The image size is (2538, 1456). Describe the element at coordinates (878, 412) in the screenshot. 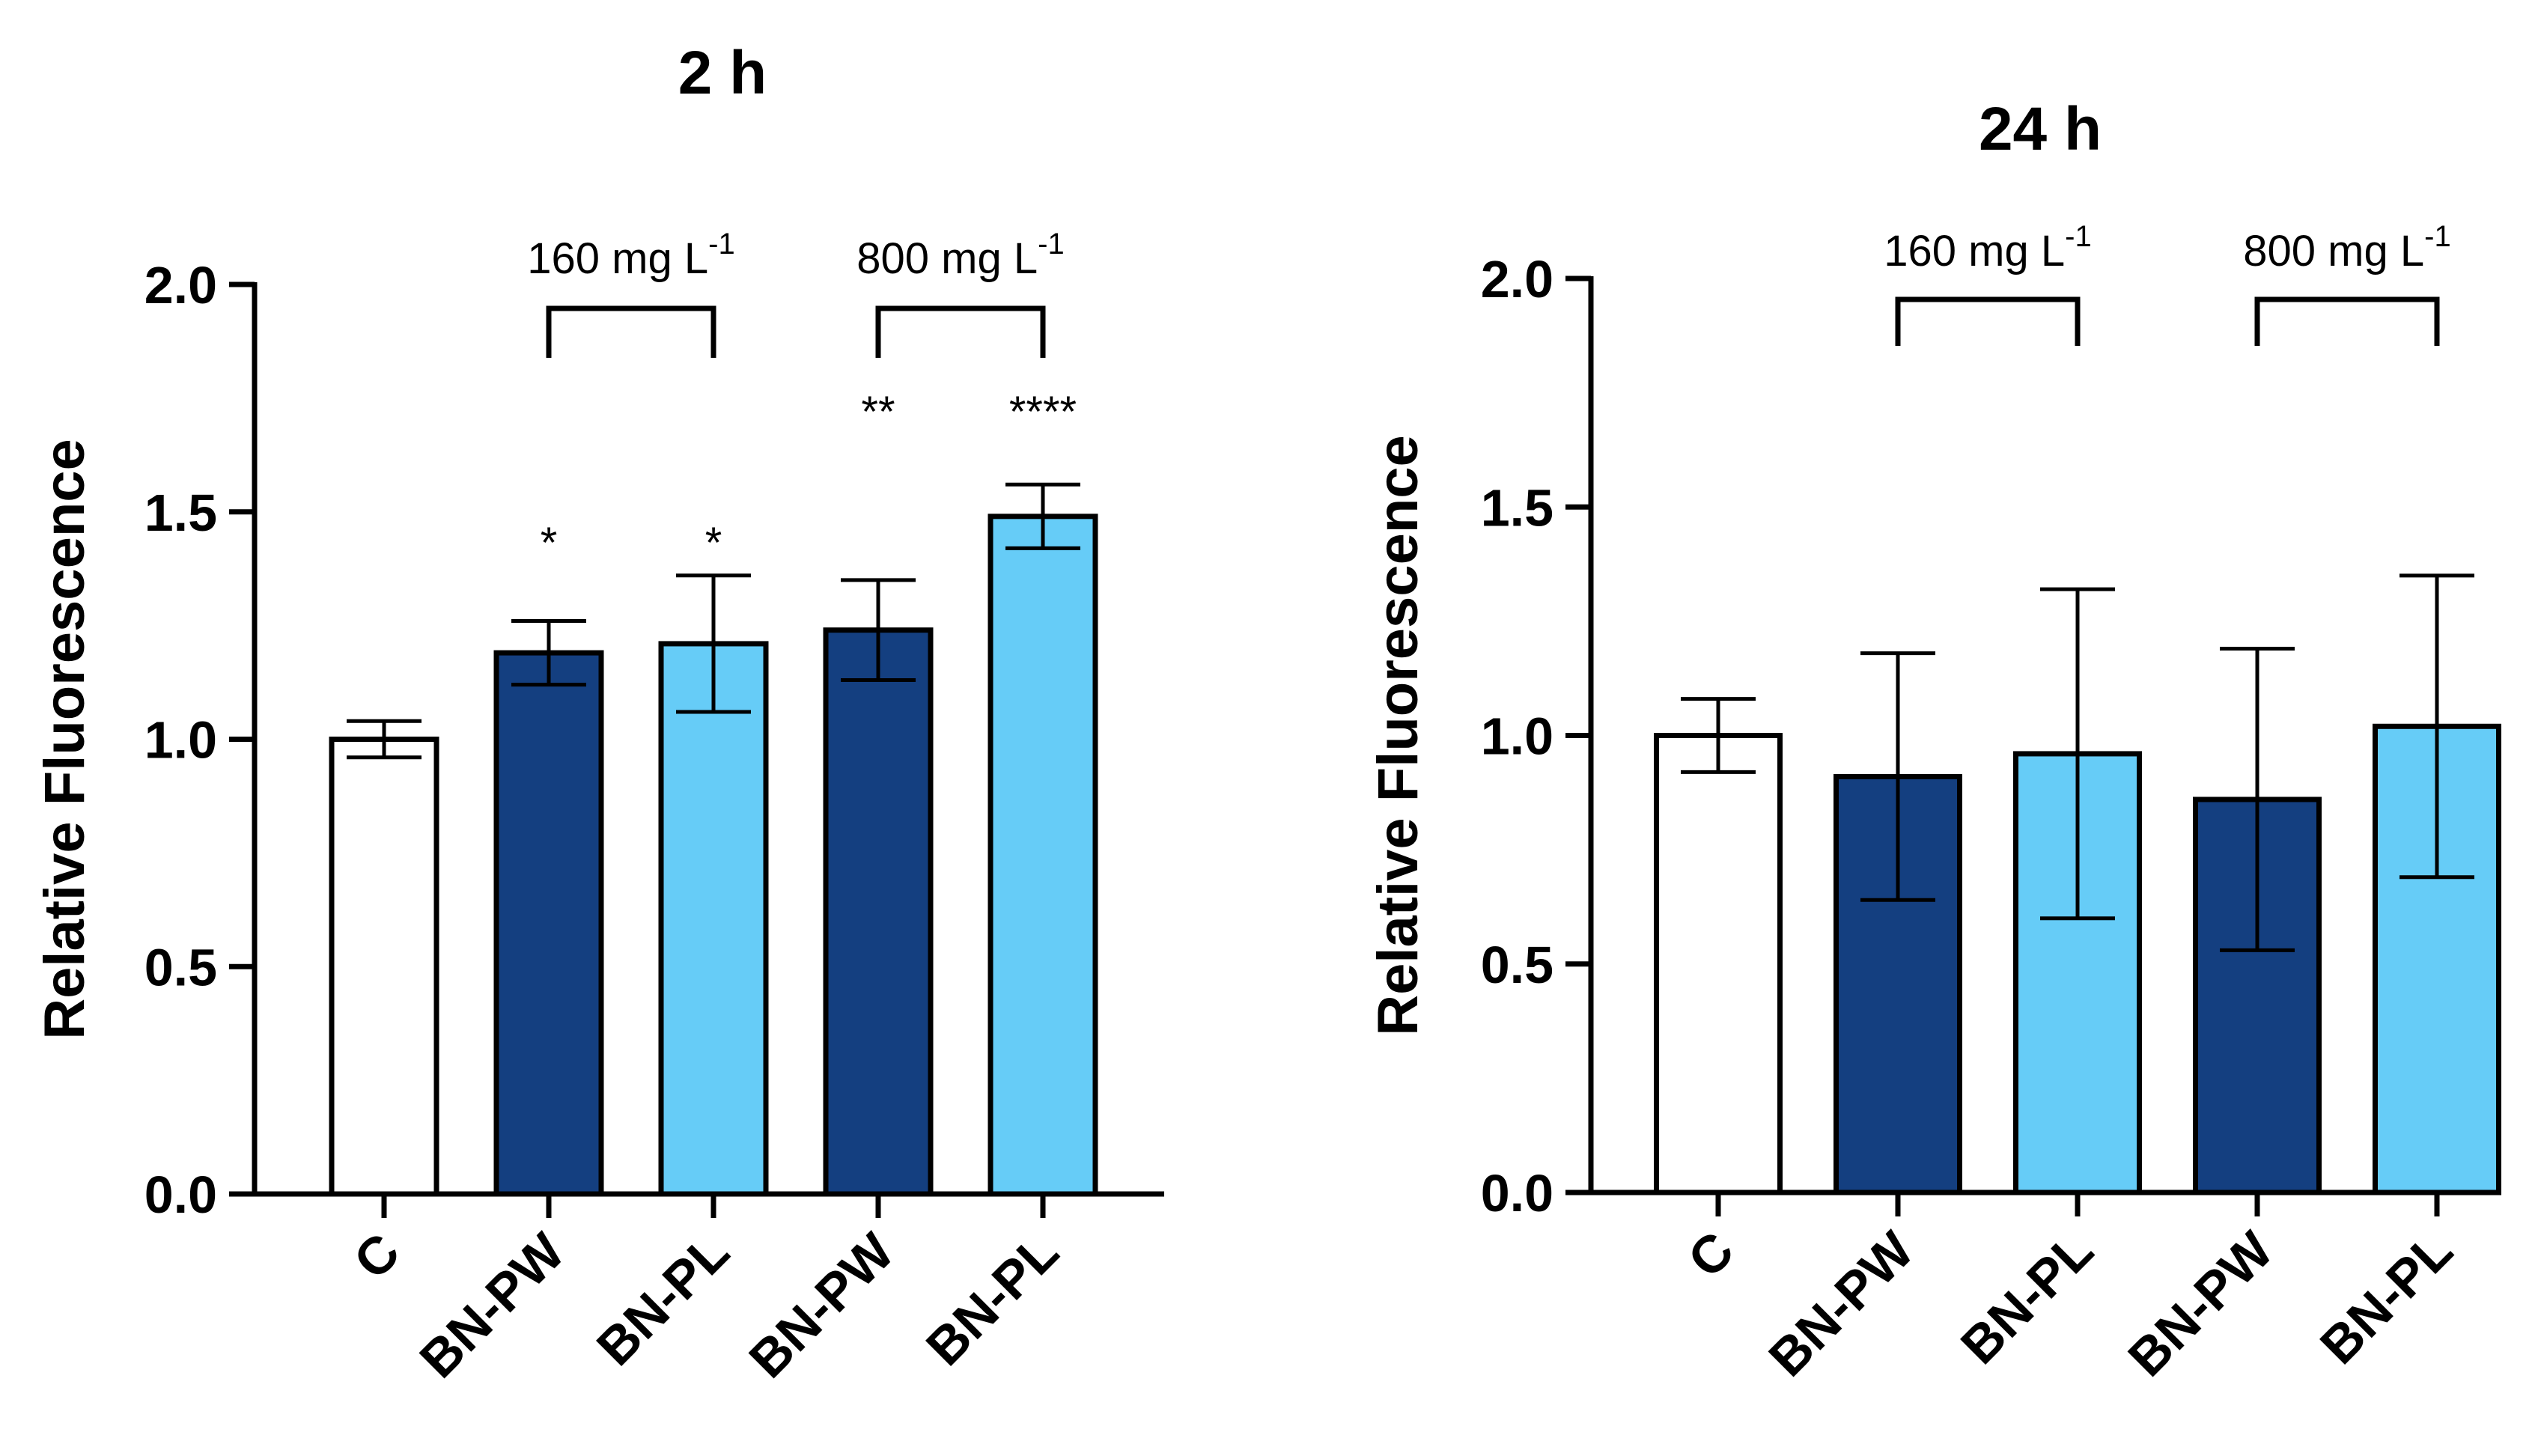

I see `significance-marker: **` at that location.